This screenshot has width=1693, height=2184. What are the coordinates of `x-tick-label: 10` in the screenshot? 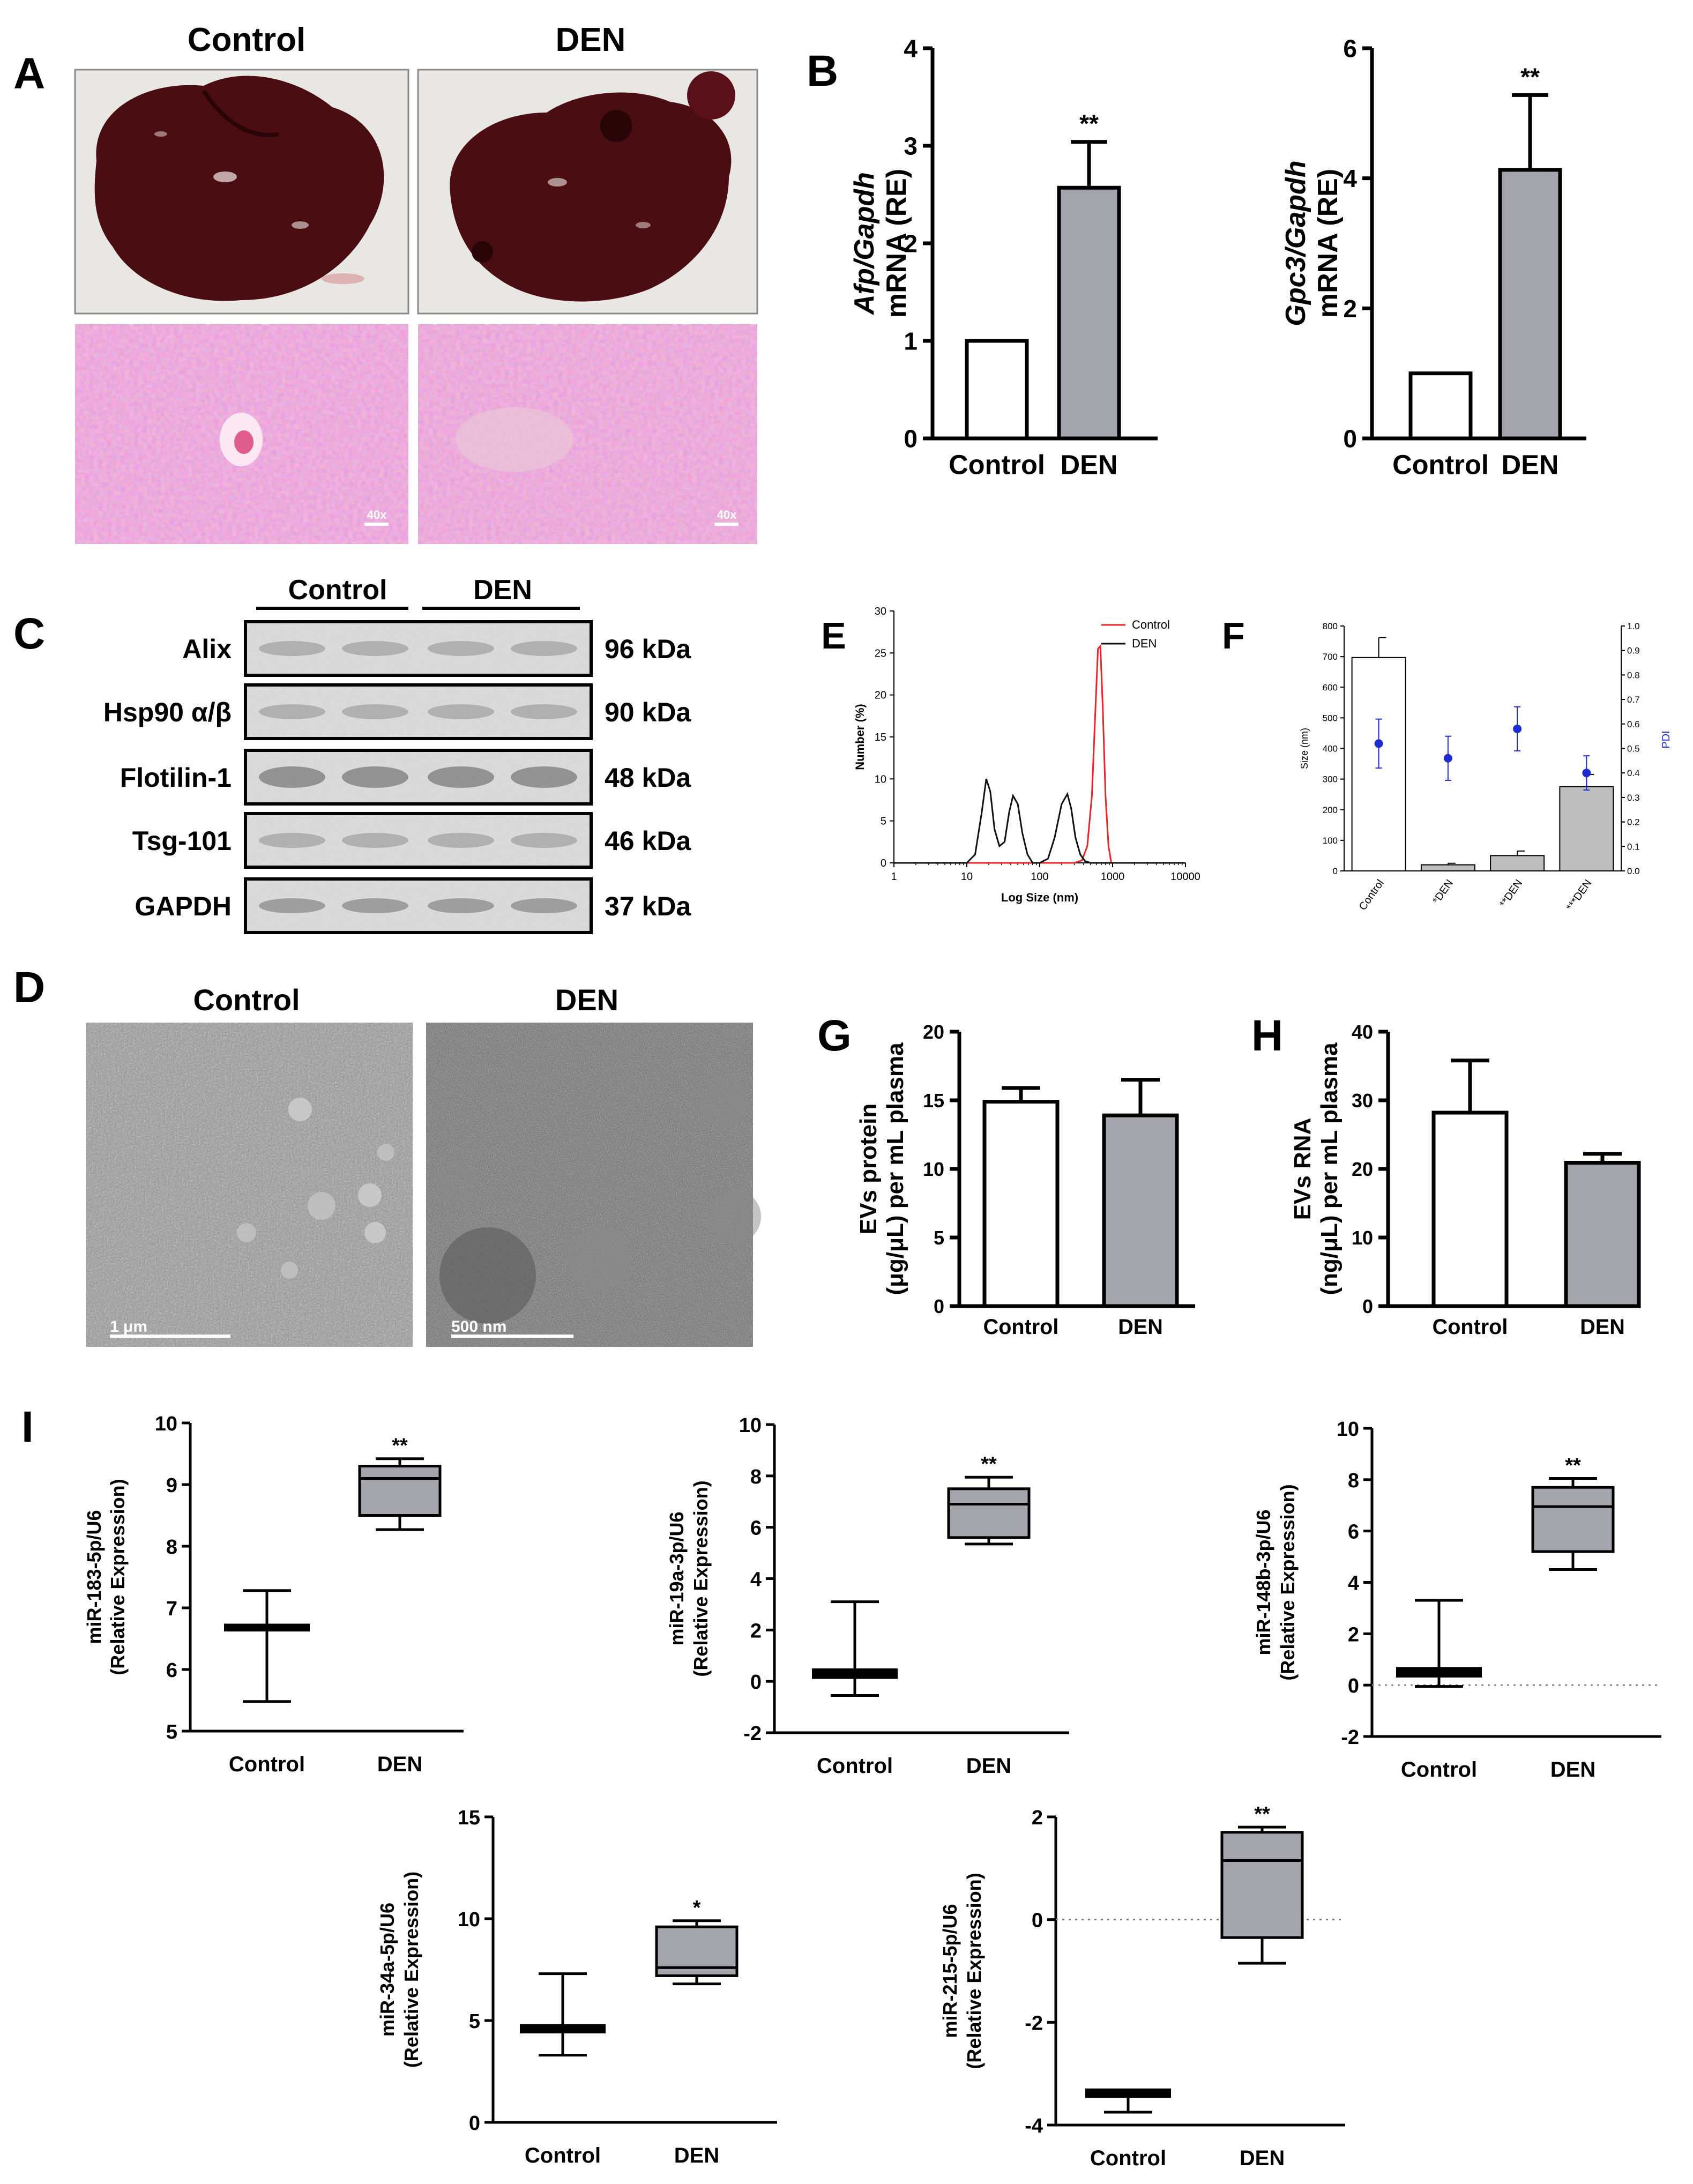 It's located at (967, 877).